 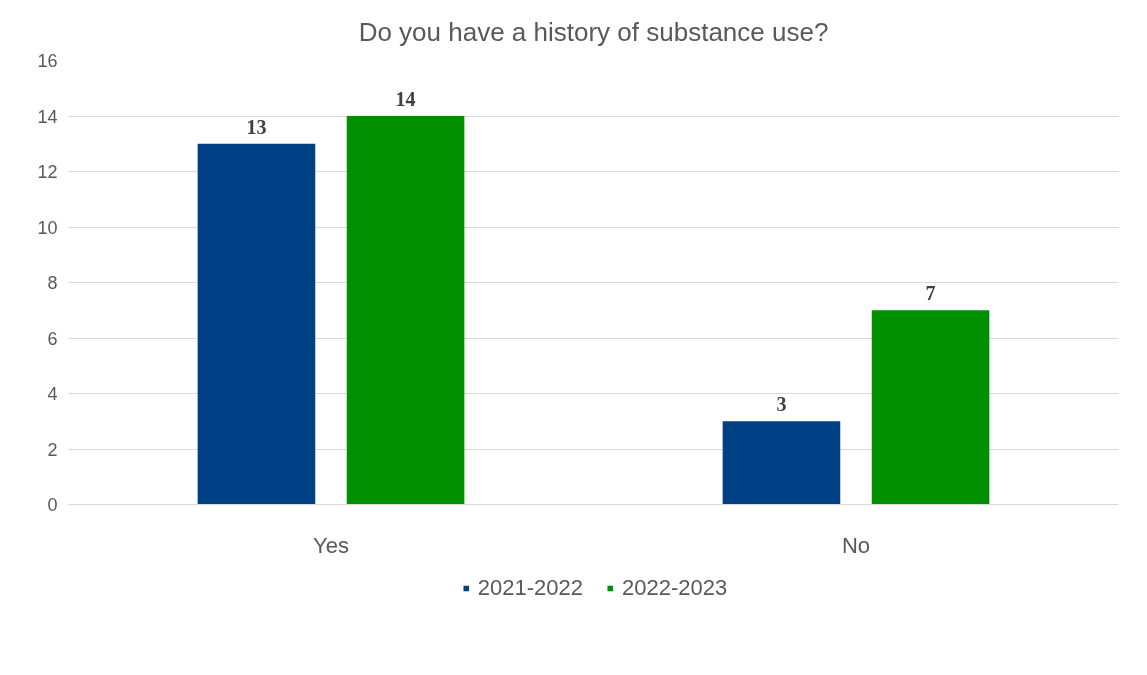 What do you see at coordinates (405, 99) in the screenshot?
I see `data-label: 14` at bounding box center [405, 99].